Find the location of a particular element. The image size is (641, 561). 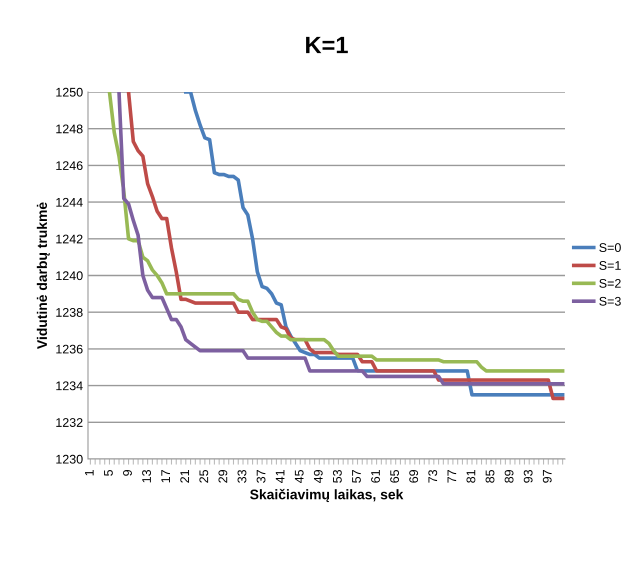

y-tick-label: 1244 is located at coordinates (69, 202).